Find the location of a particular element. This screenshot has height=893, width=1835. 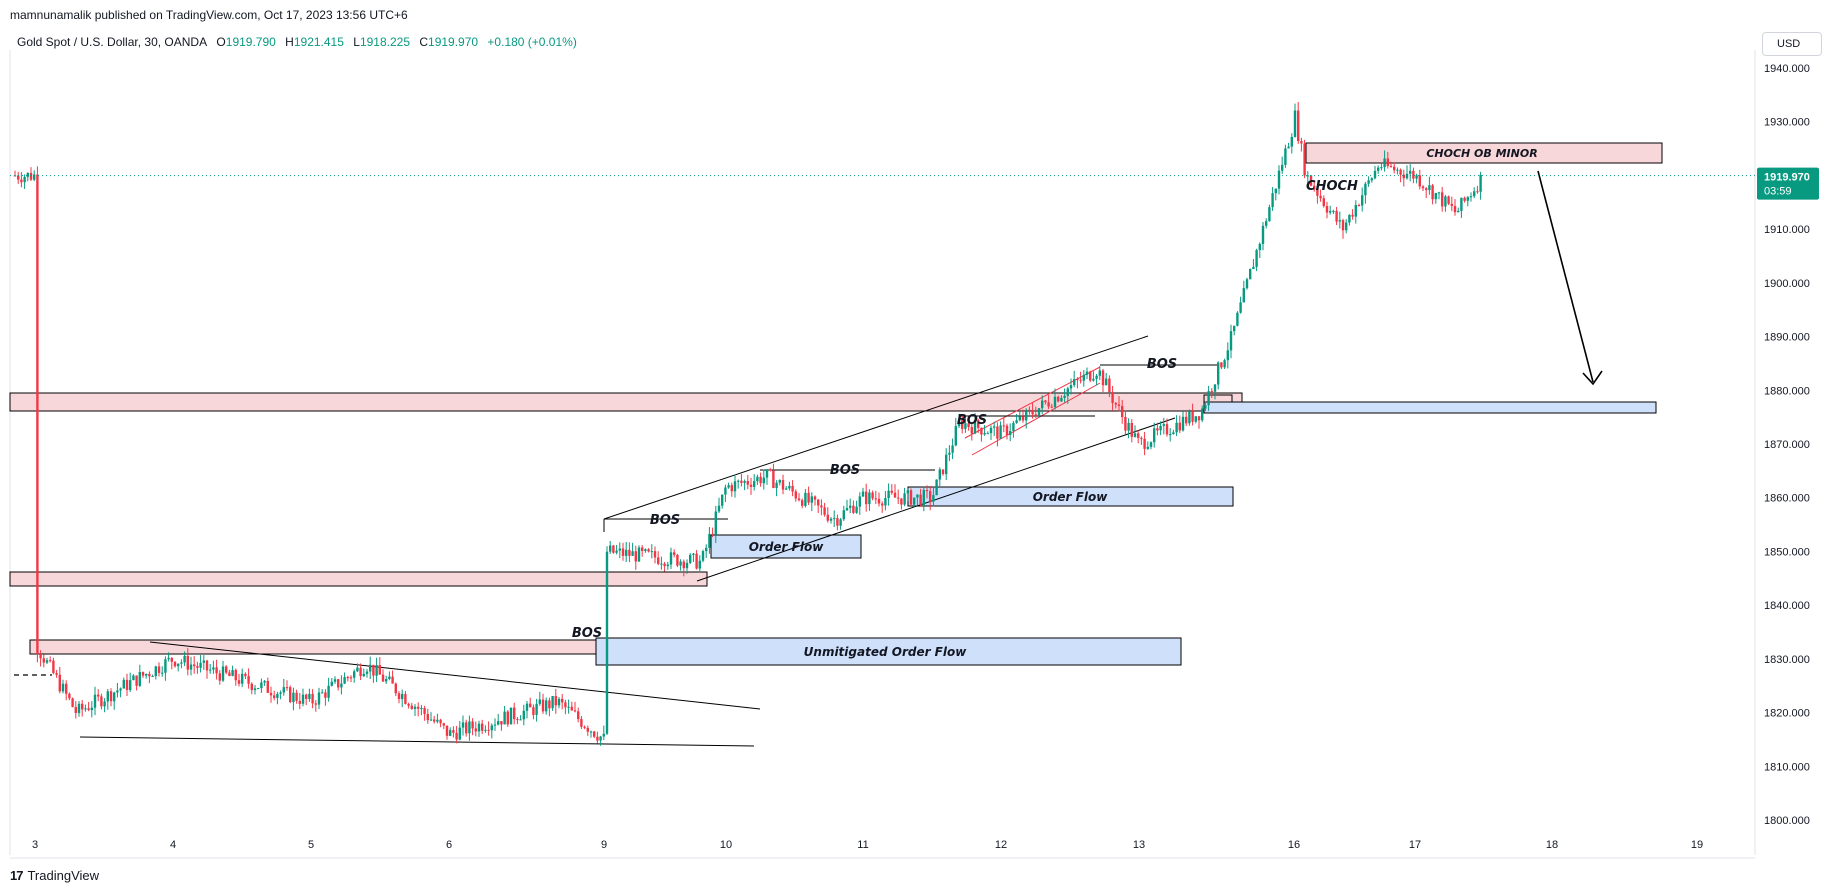

low-label: L is located at coordinates (356, 42).